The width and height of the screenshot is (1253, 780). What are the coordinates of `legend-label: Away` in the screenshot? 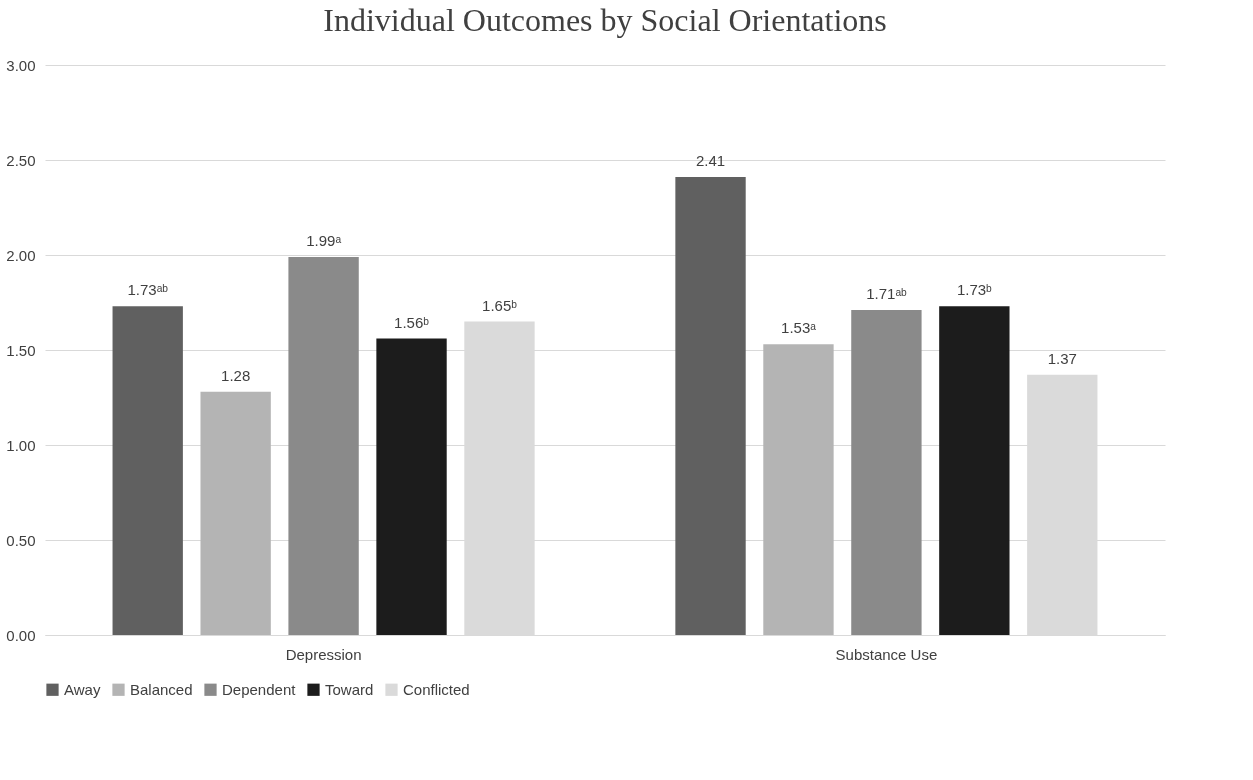 It's located at (82, 689).